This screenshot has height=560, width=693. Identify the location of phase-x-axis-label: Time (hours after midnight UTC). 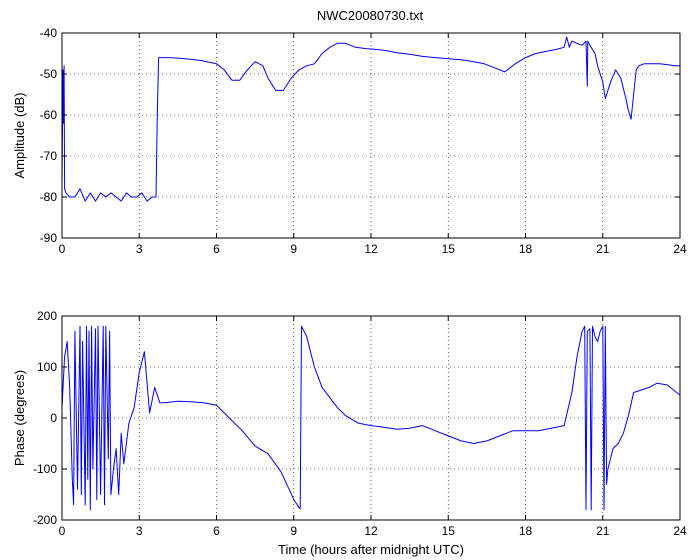
(371, 549).